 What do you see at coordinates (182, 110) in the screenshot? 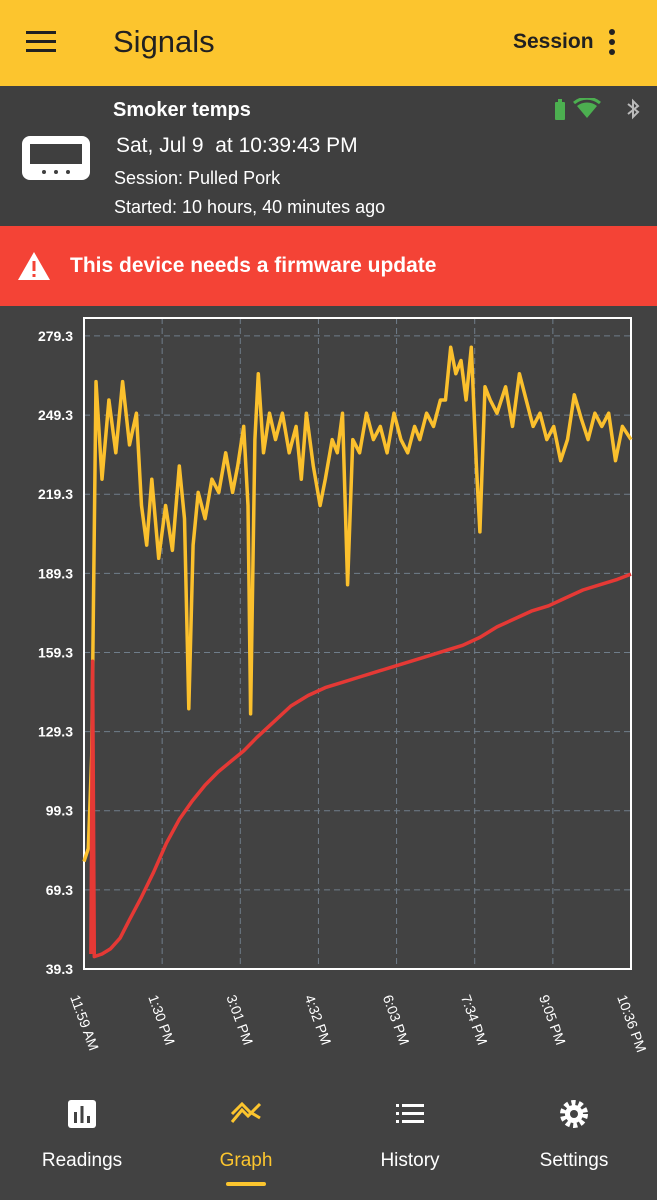
I see `device-name: Smoker temps` at bounding box center [182, 110].